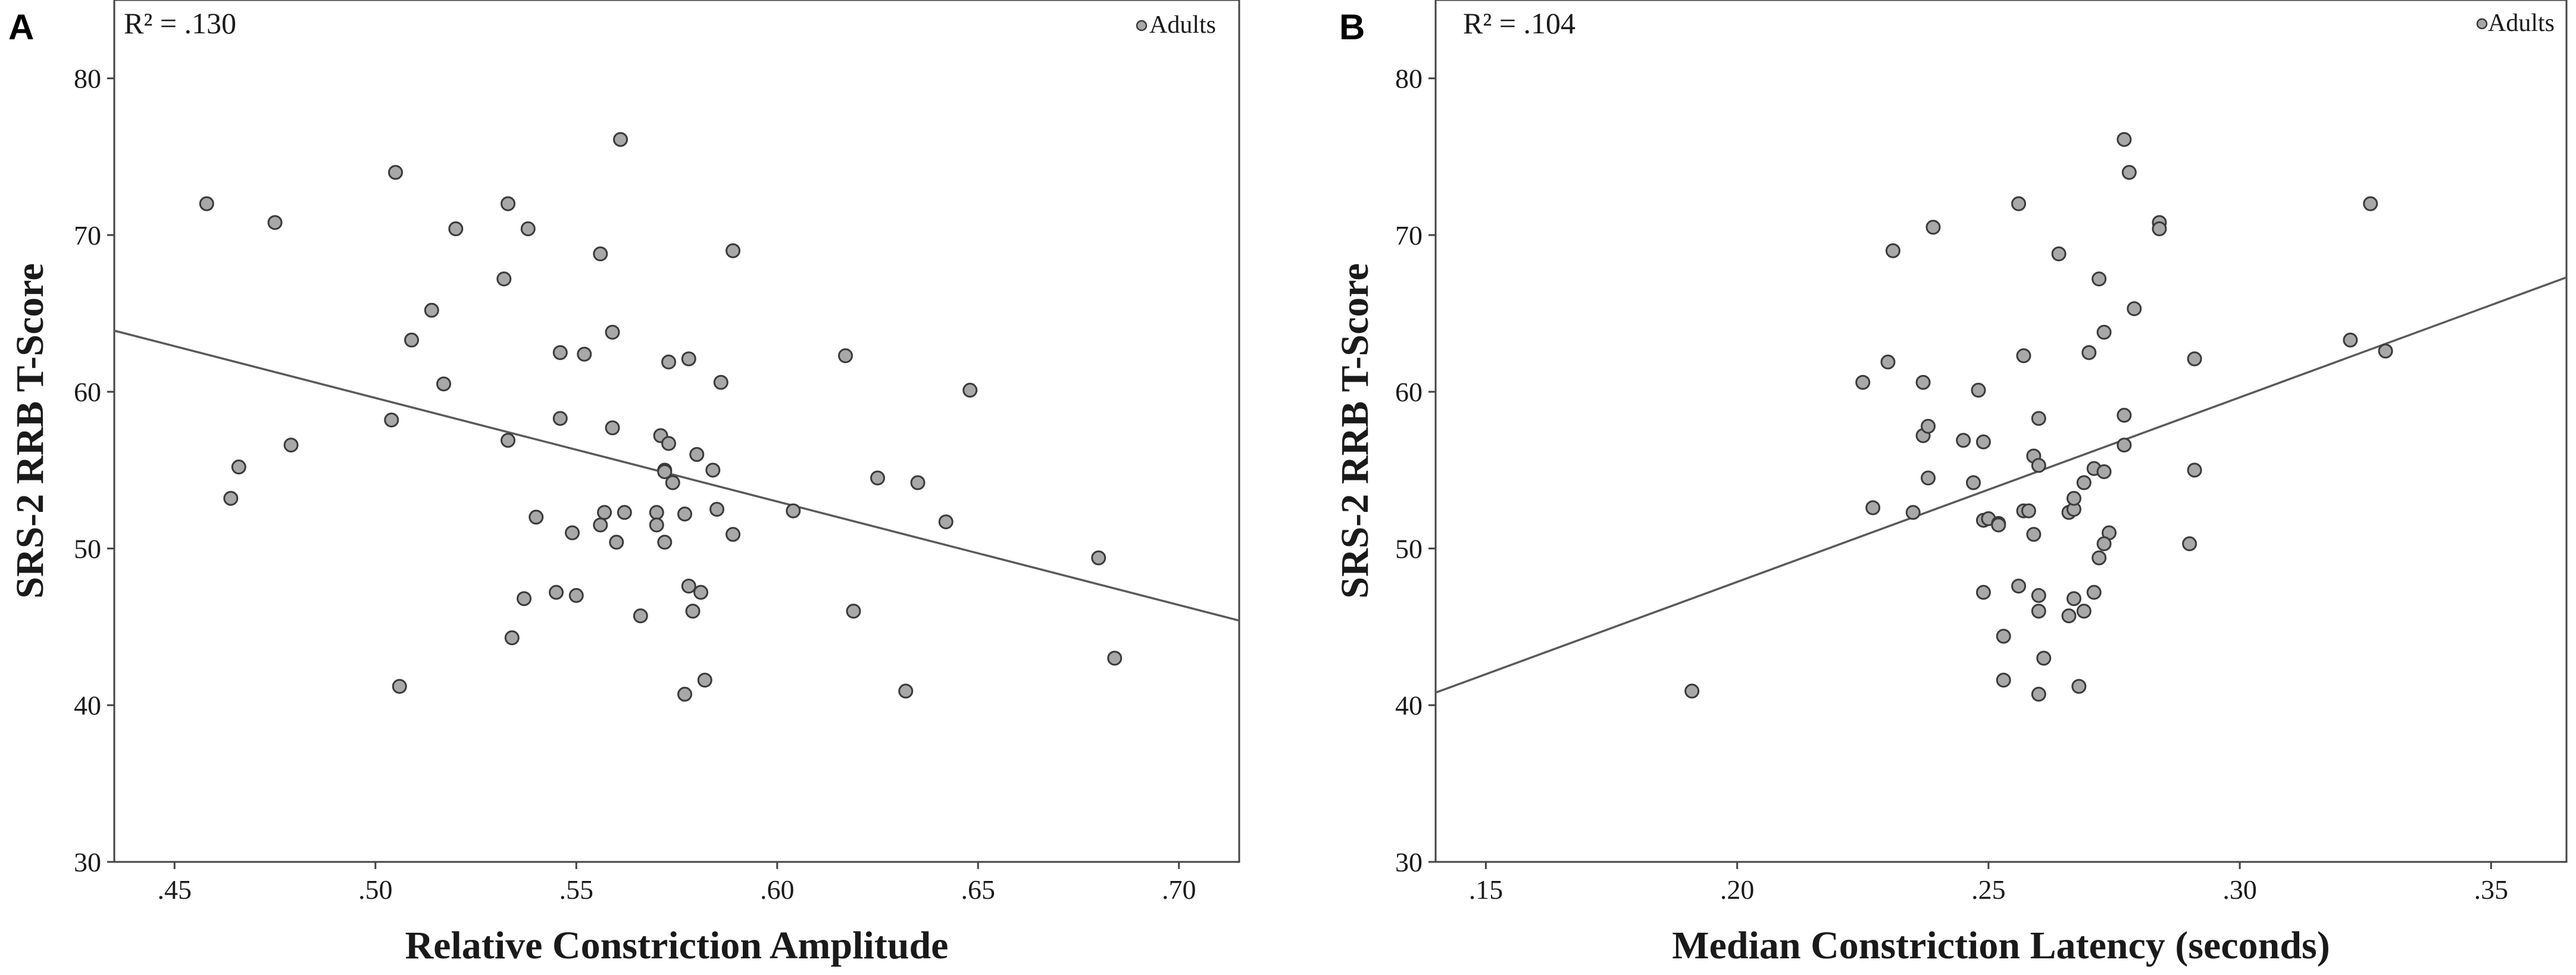 The height and width of the screenshot is (975, 2576). I want to click on y-tick-label: 70, so click(87, 235).